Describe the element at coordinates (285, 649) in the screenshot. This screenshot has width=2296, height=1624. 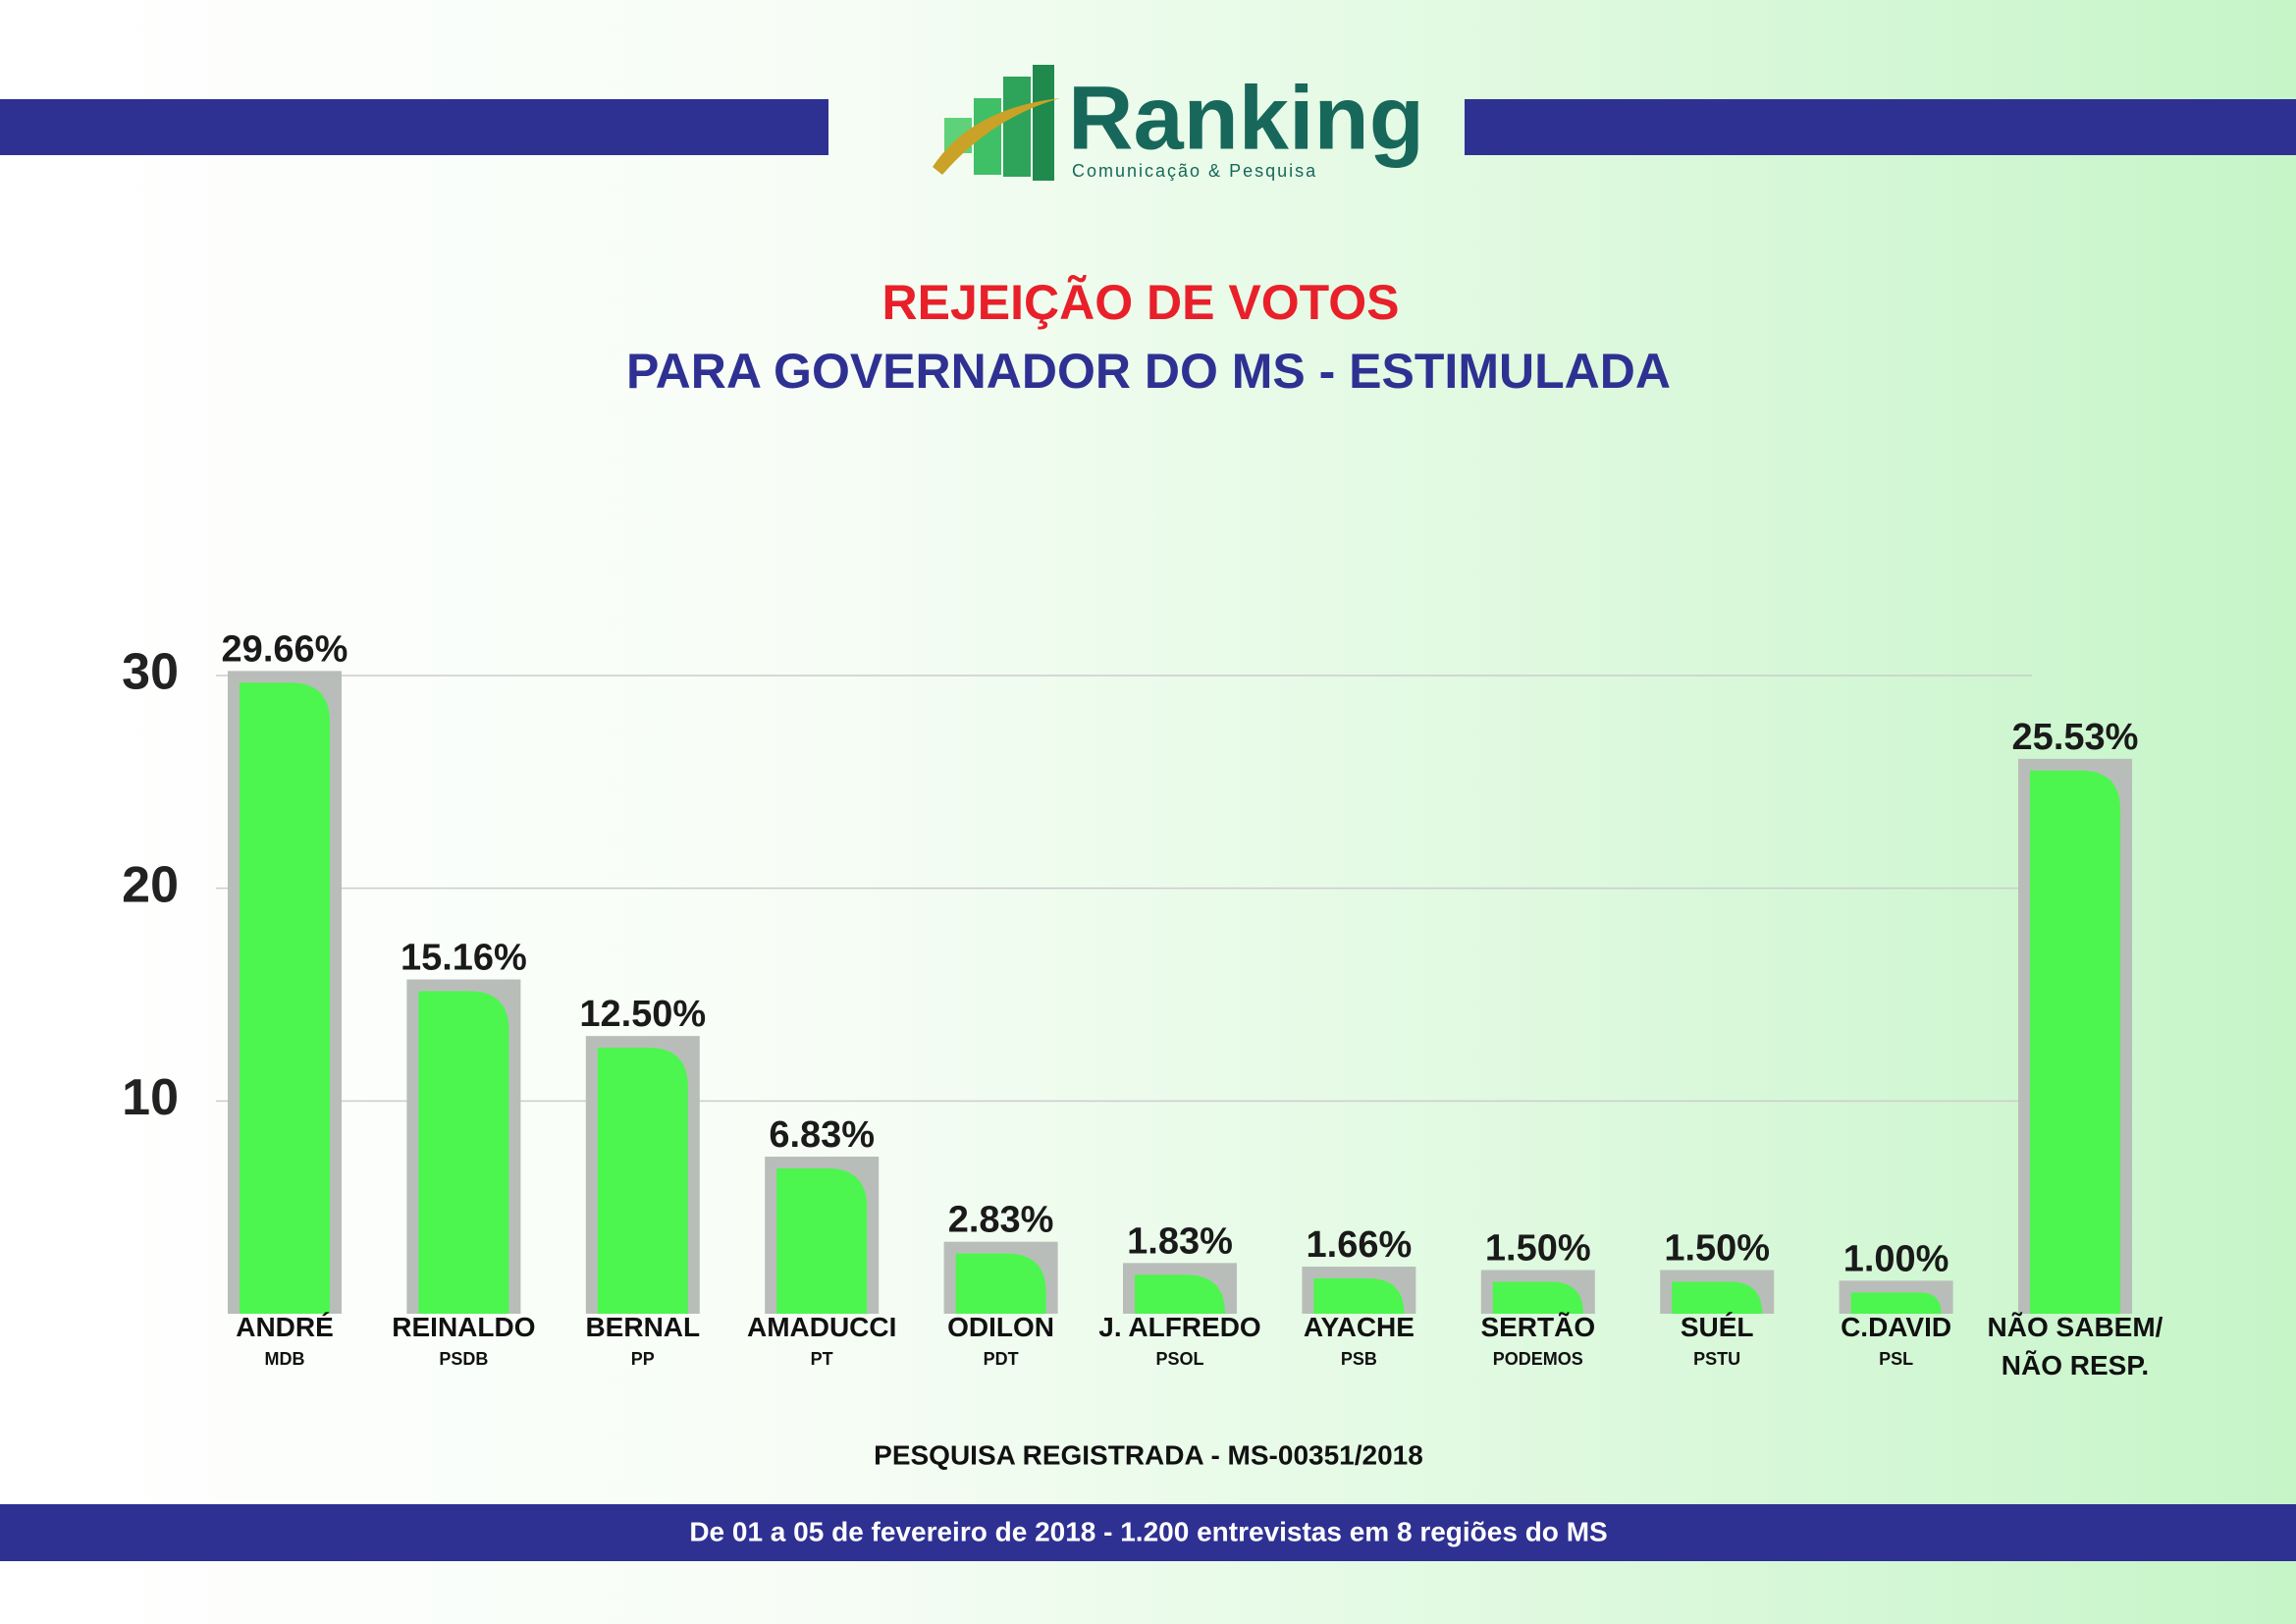
I see `value-label: 29.66%` at that location.